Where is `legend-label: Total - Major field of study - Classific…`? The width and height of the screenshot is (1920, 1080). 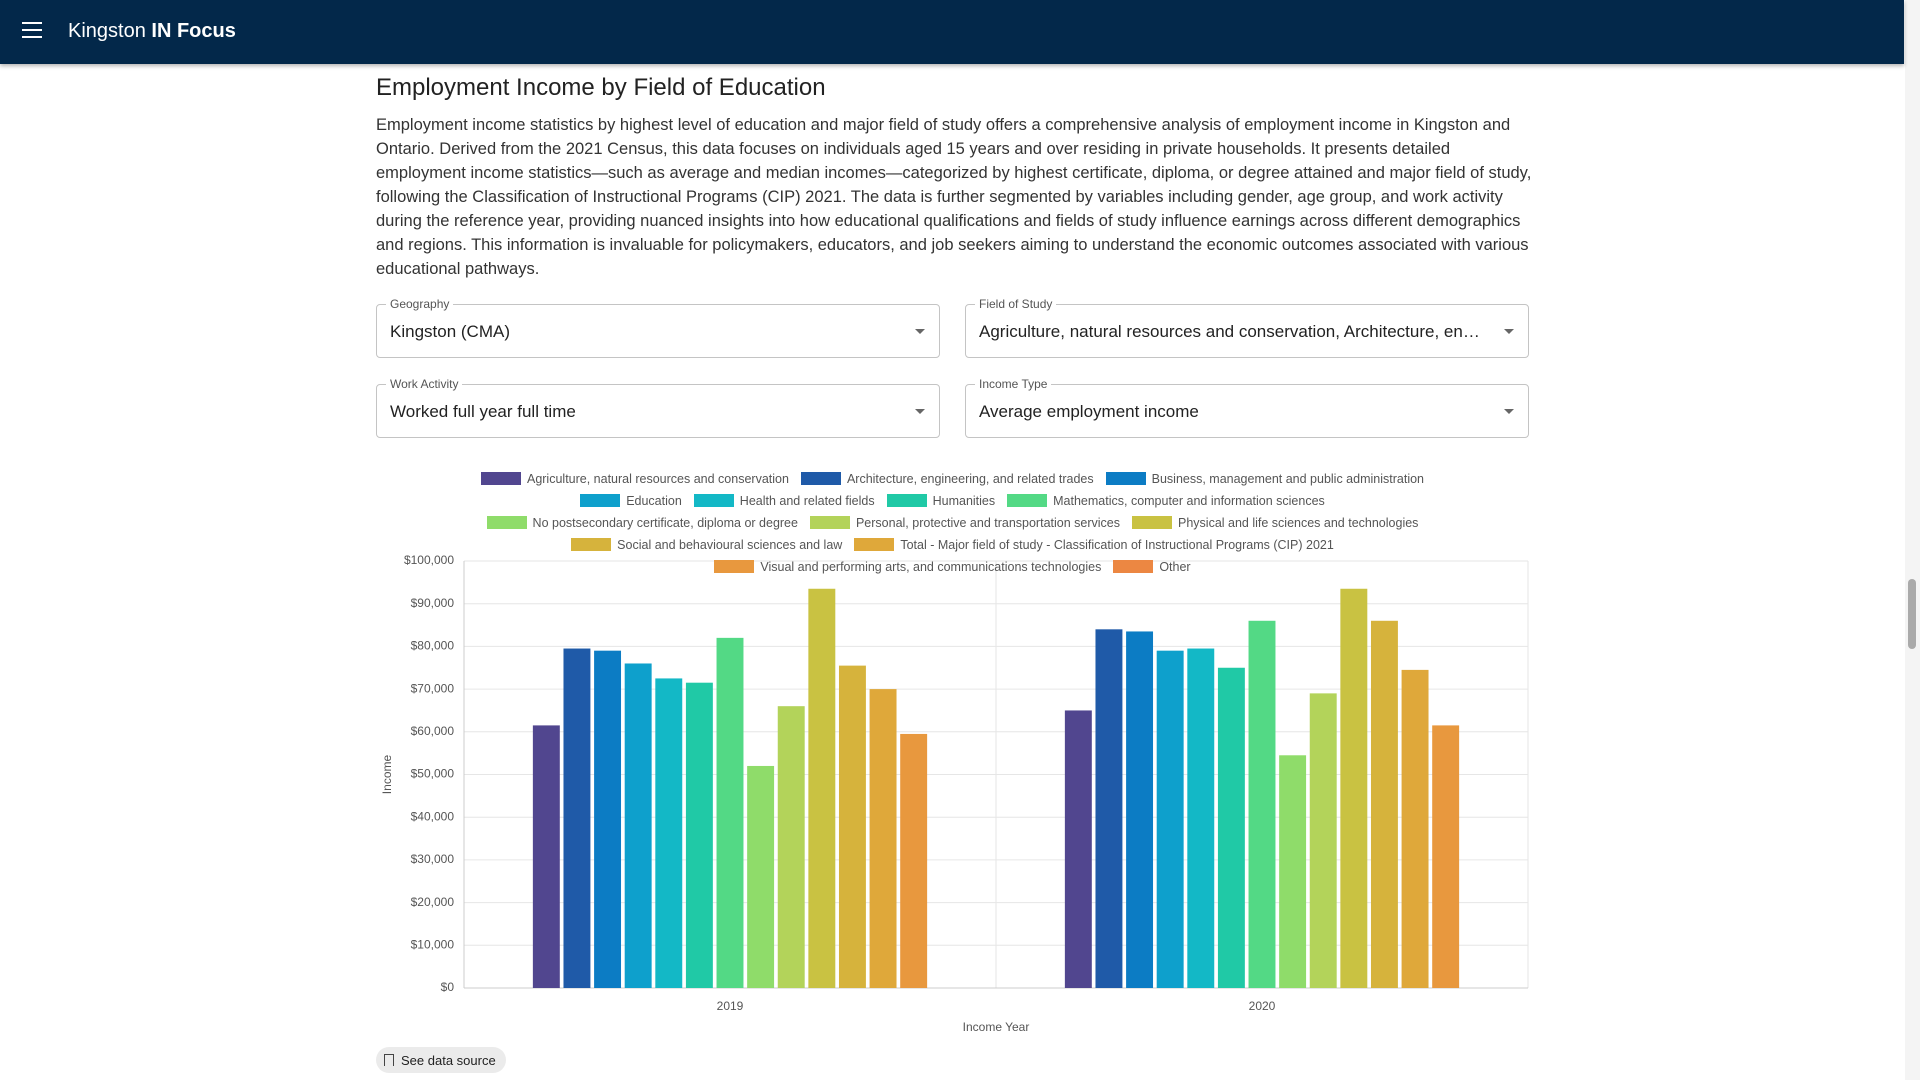
legend-label: Total - Major field of study - Classific… is located at coordinates (1117, 544).